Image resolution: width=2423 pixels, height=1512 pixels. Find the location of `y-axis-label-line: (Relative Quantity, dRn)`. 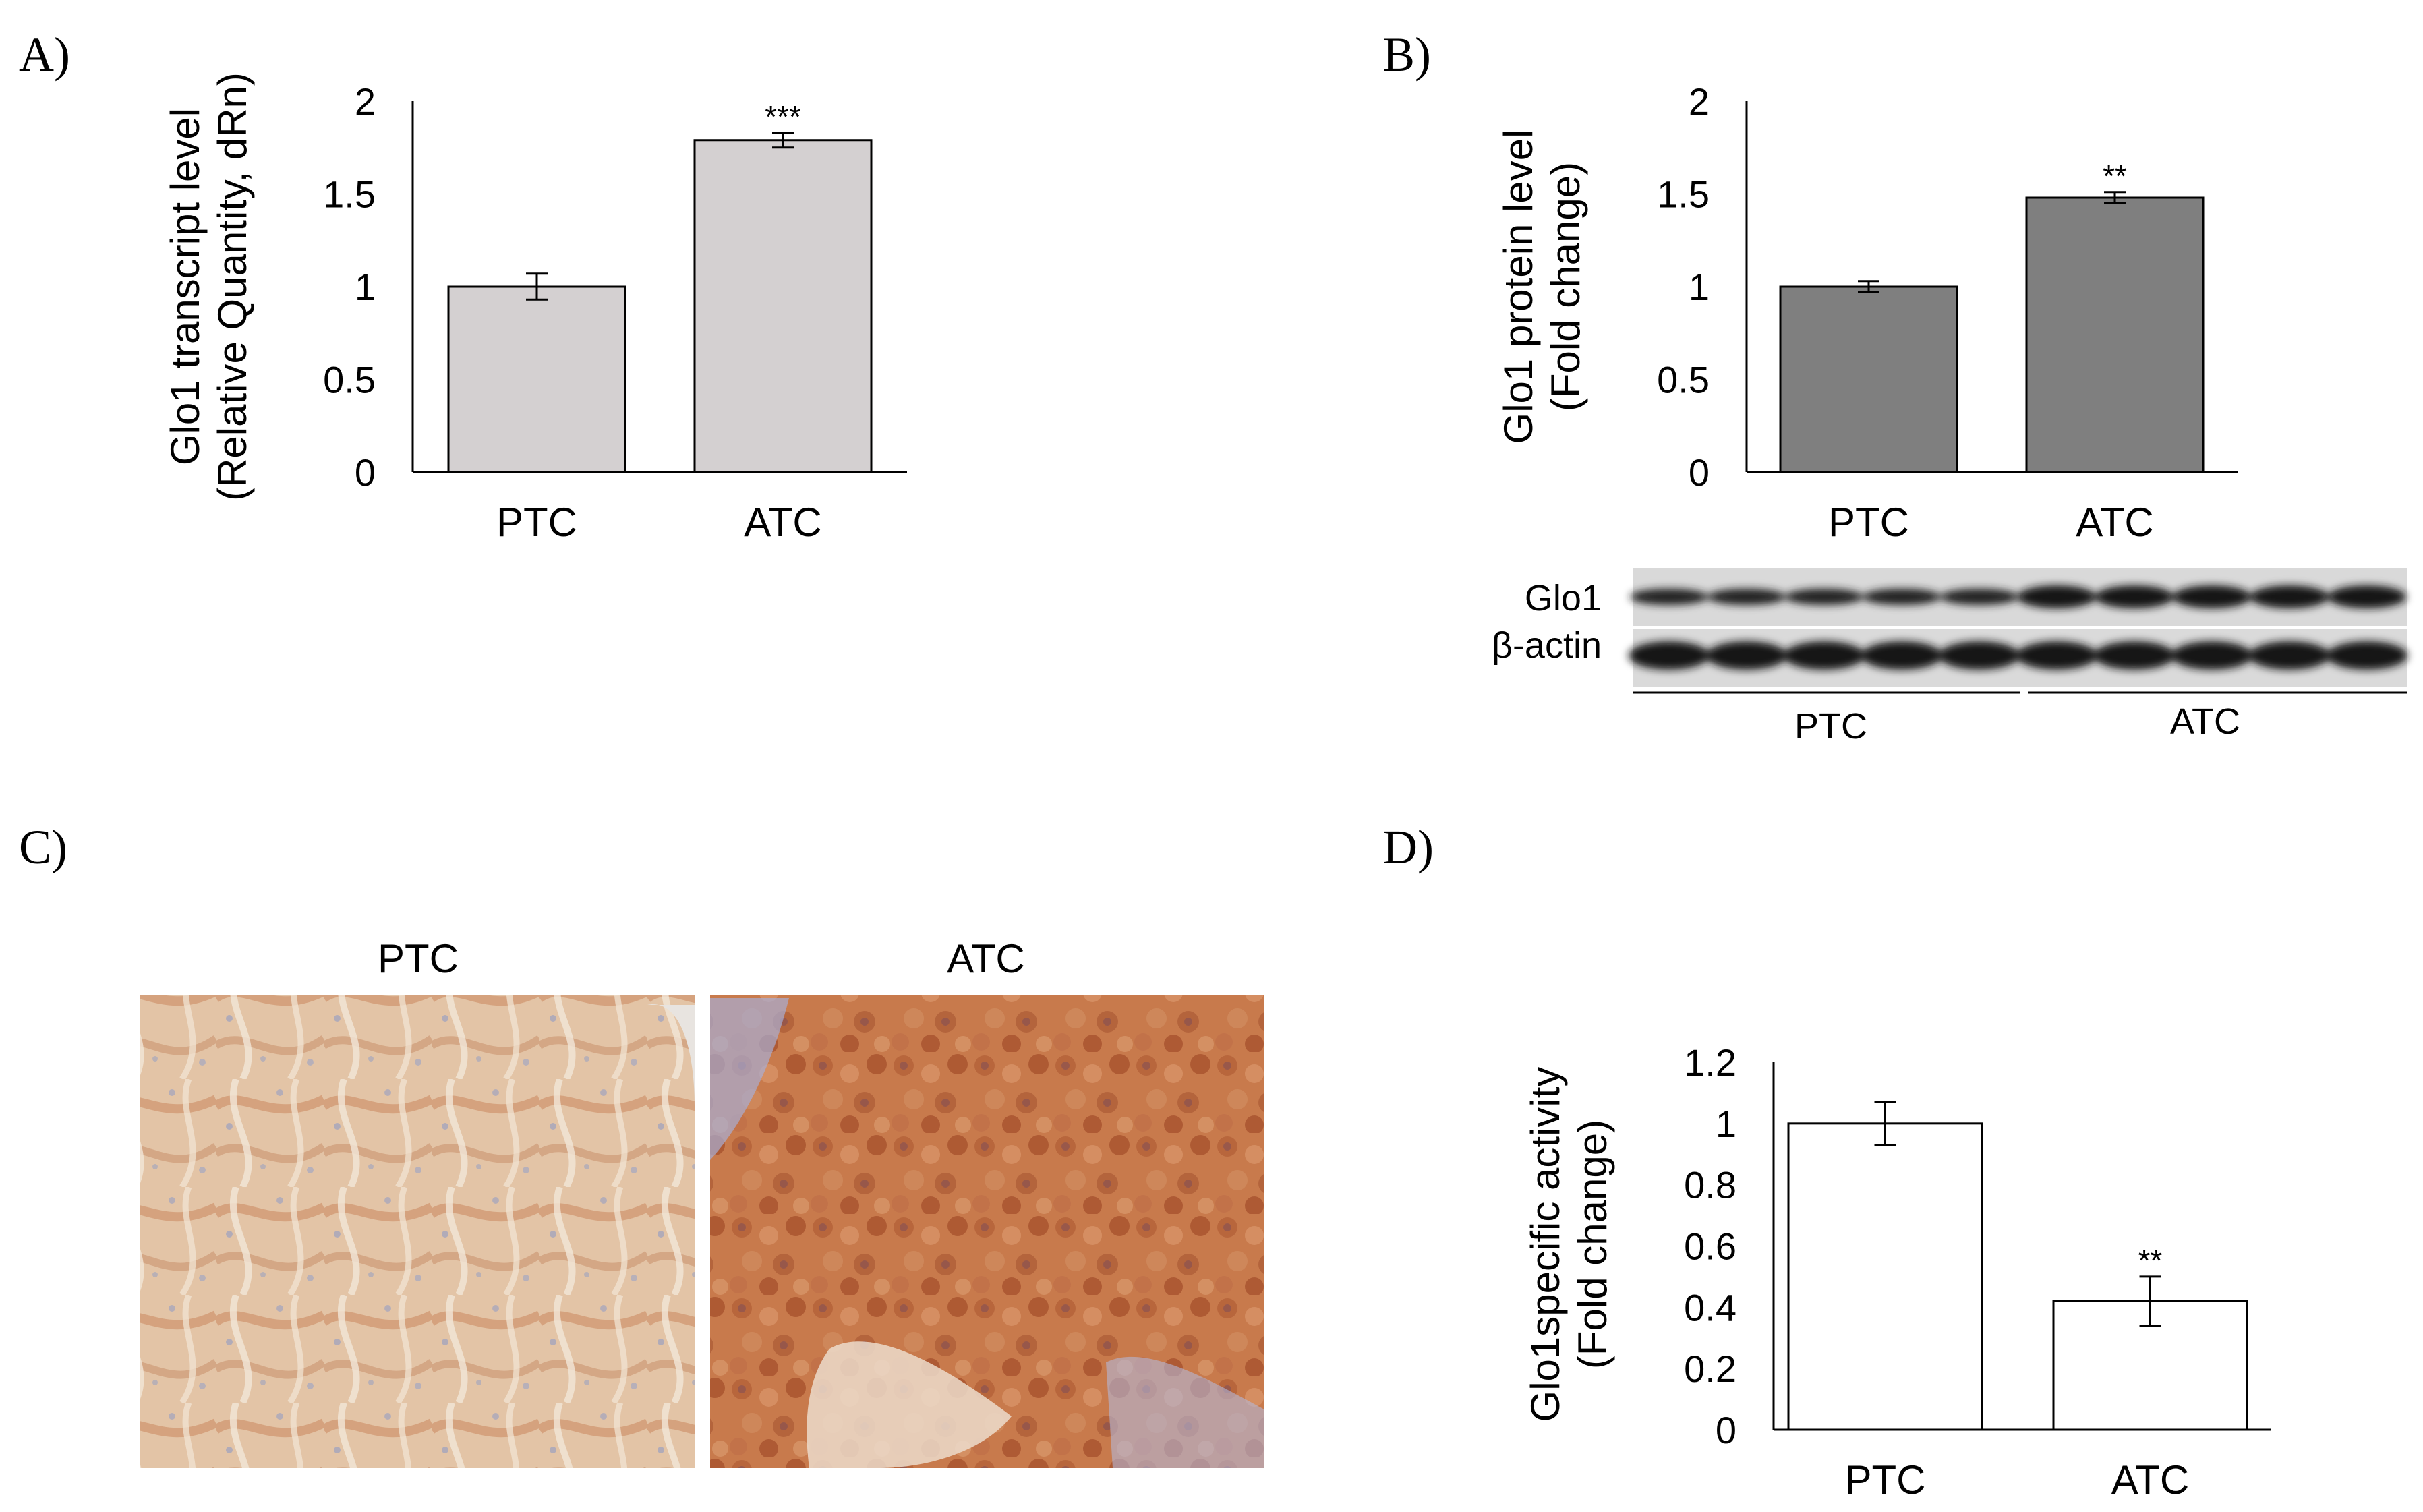

y-axis-label-line: (Relative Quantity, dRn) is located at coordinates (232, 286).